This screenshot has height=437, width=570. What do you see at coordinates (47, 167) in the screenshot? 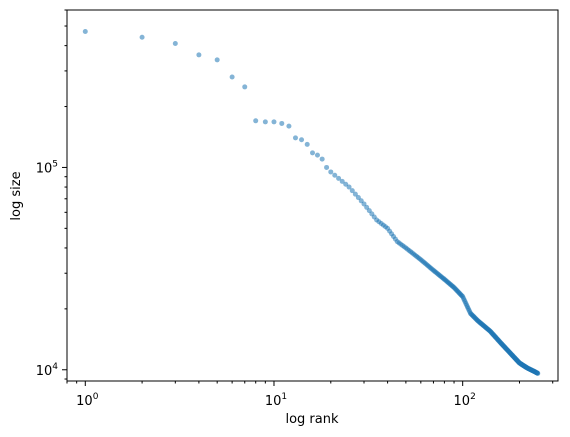
I see `y-tick-label: 105` at bounding box center [47, 167].